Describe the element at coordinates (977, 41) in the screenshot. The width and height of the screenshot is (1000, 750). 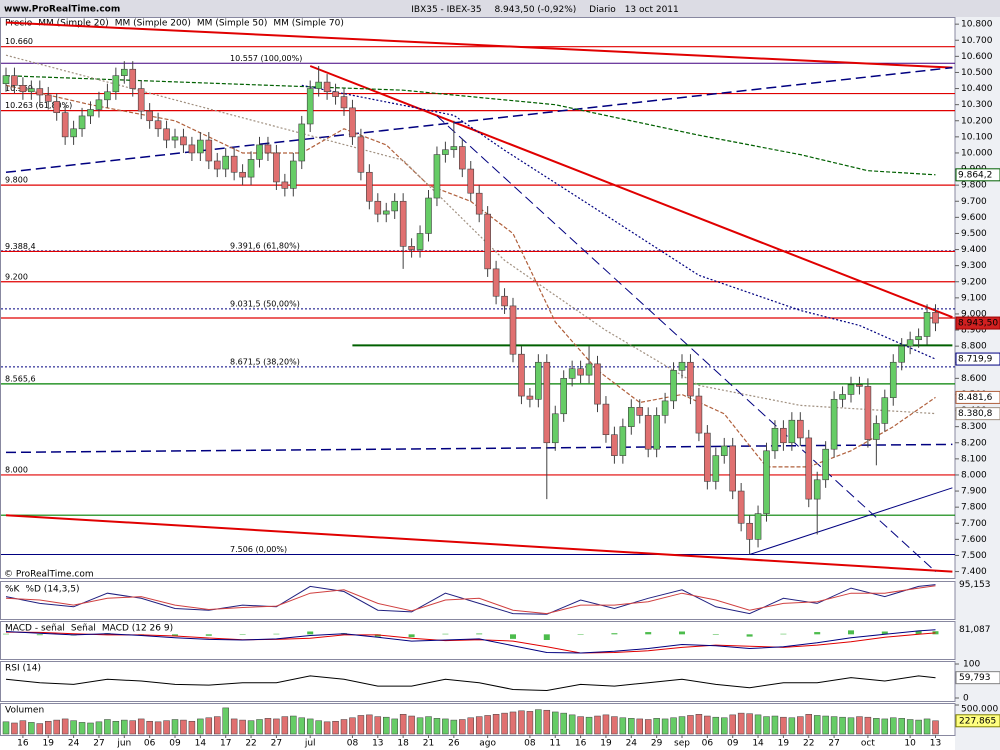
I see `y-tick-label: 10.700` at that location.